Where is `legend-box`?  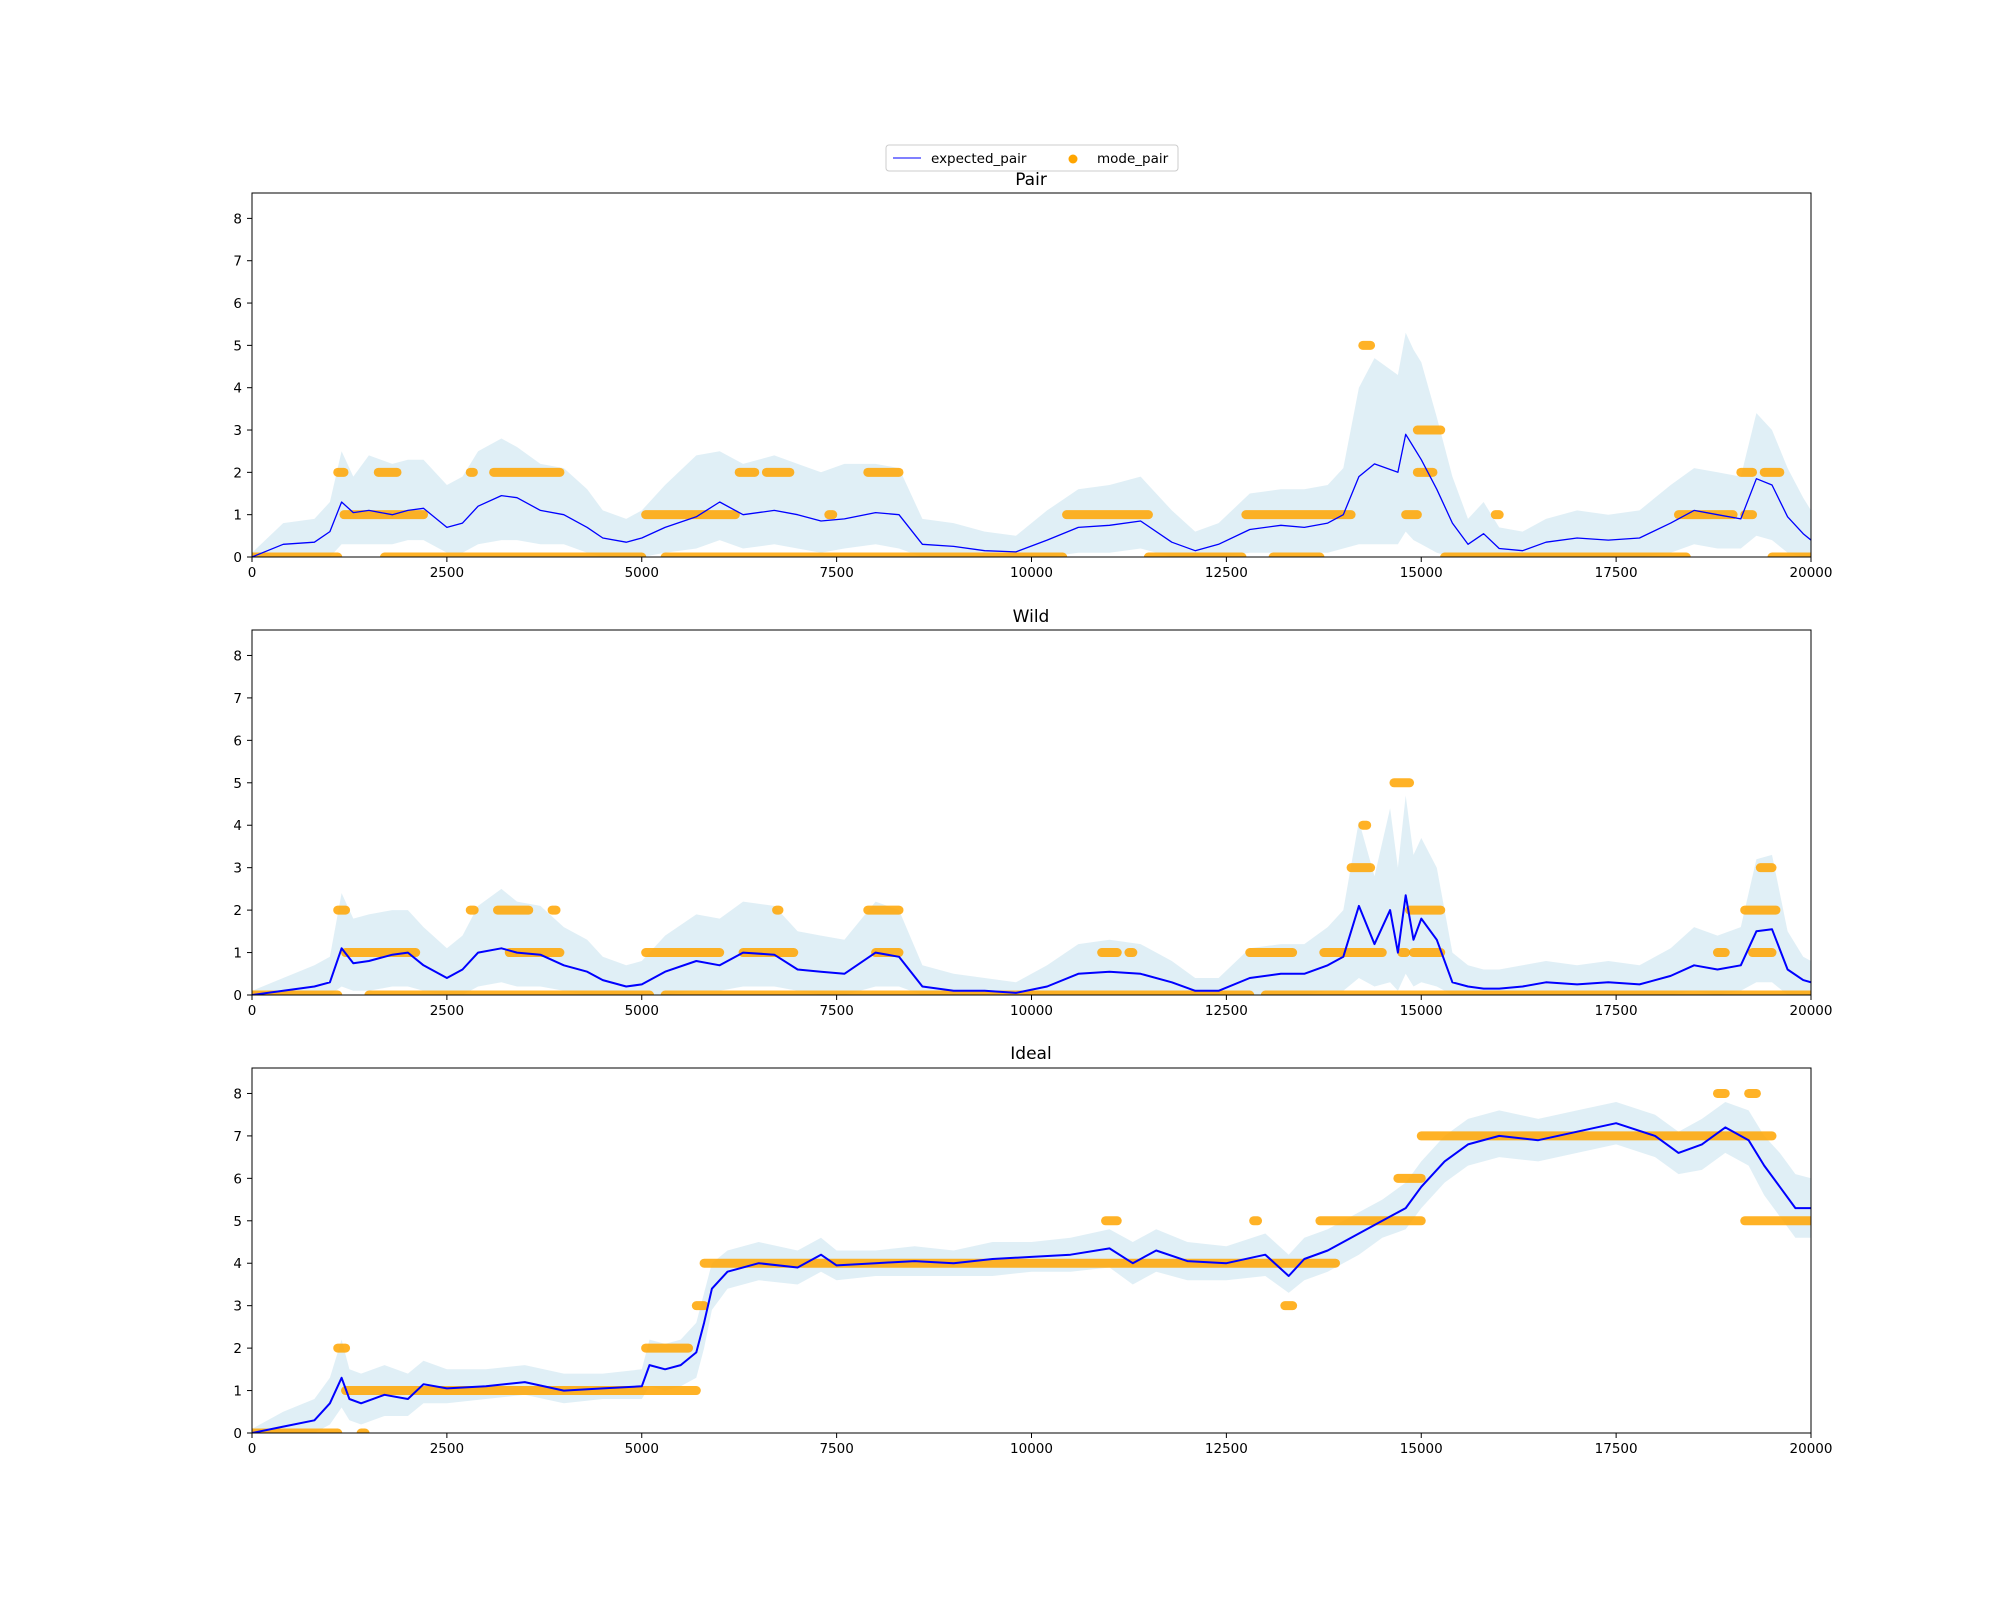
legend-box is located at coordinates (1032, 158).